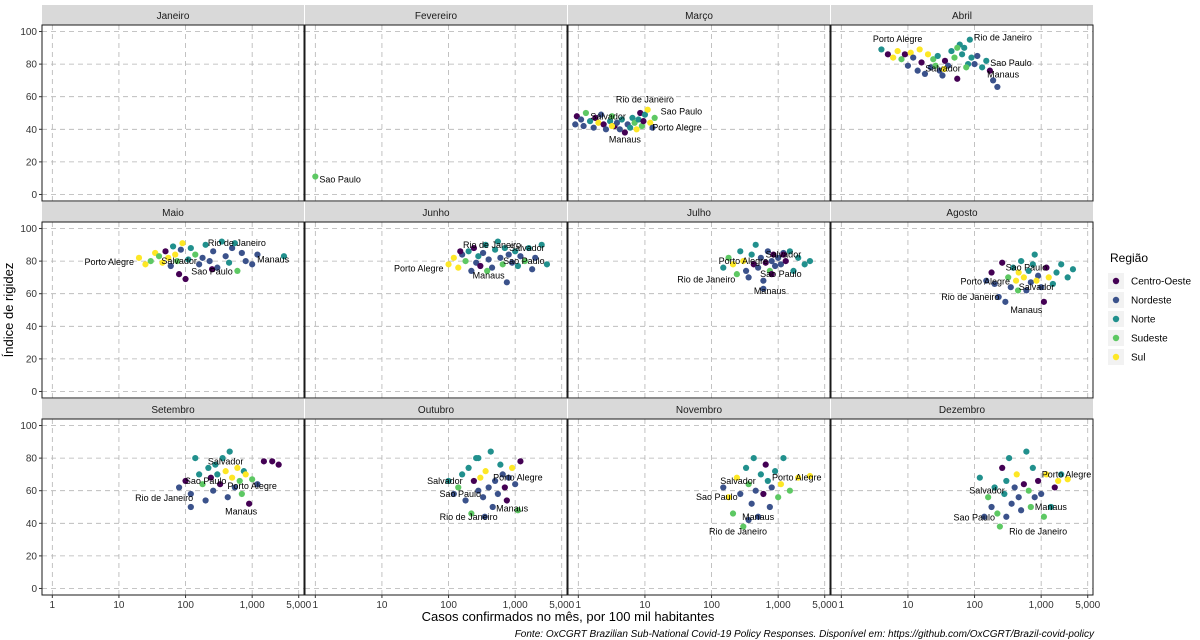  I want to click on facet-panel: Fevereiro Sao Paulo, so click(436, 103).